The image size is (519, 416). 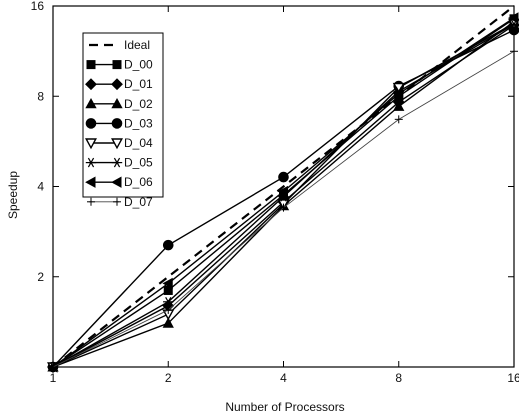 What do you see at coordinates (40, 96) in the screenshot?
I see `y-tick-label: 8` at bounding box center [40, 96].